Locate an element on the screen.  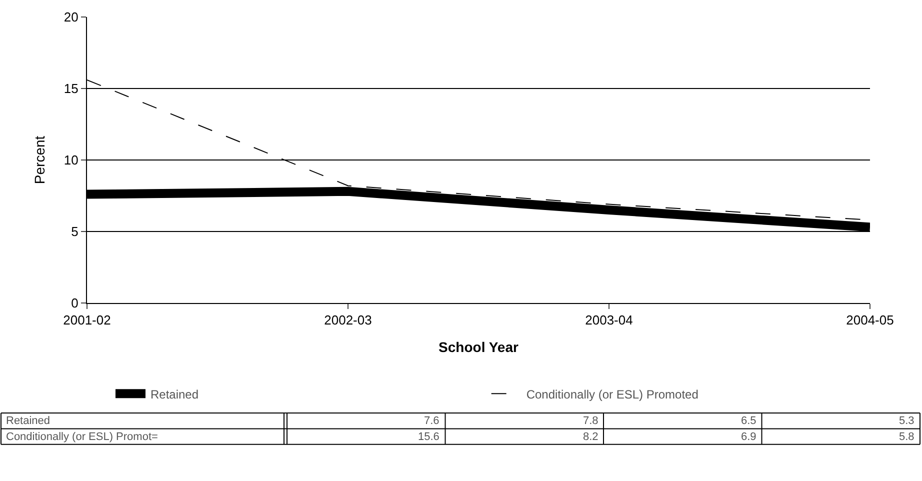
x-tick-label: 2003-04 is located at coordinates (609, 320).